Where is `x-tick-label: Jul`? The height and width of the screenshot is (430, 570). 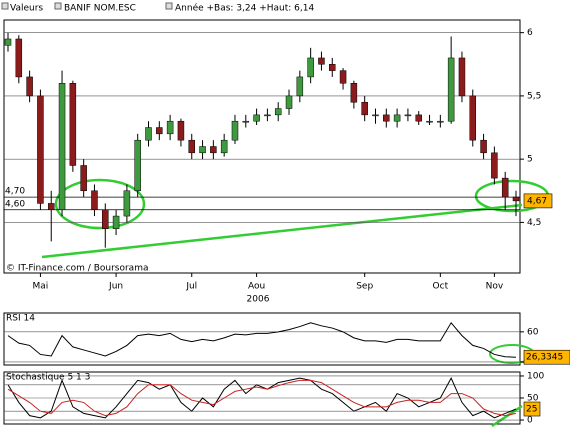 x-tick-label: Jul is located at coordinates (191, 287).